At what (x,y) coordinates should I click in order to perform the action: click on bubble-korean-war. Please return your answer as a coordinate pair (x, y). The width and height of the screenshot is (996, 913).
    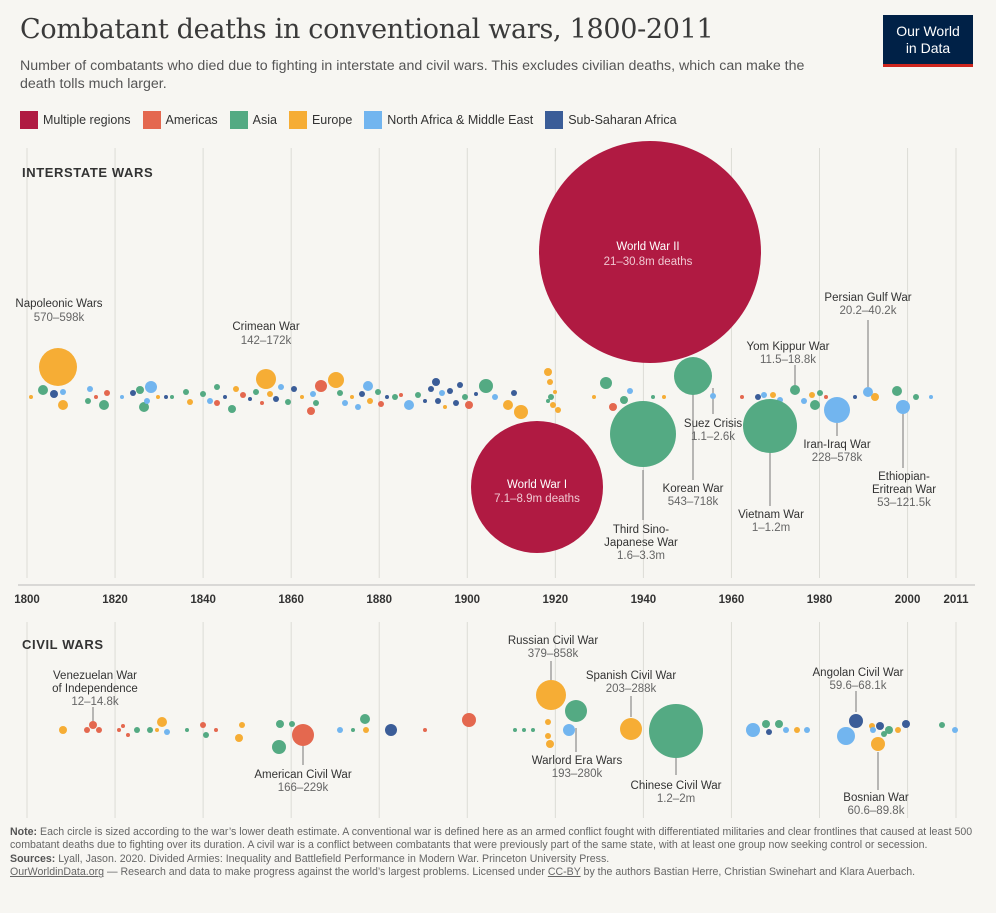
    Looking at the image, I should click on (693, 376).